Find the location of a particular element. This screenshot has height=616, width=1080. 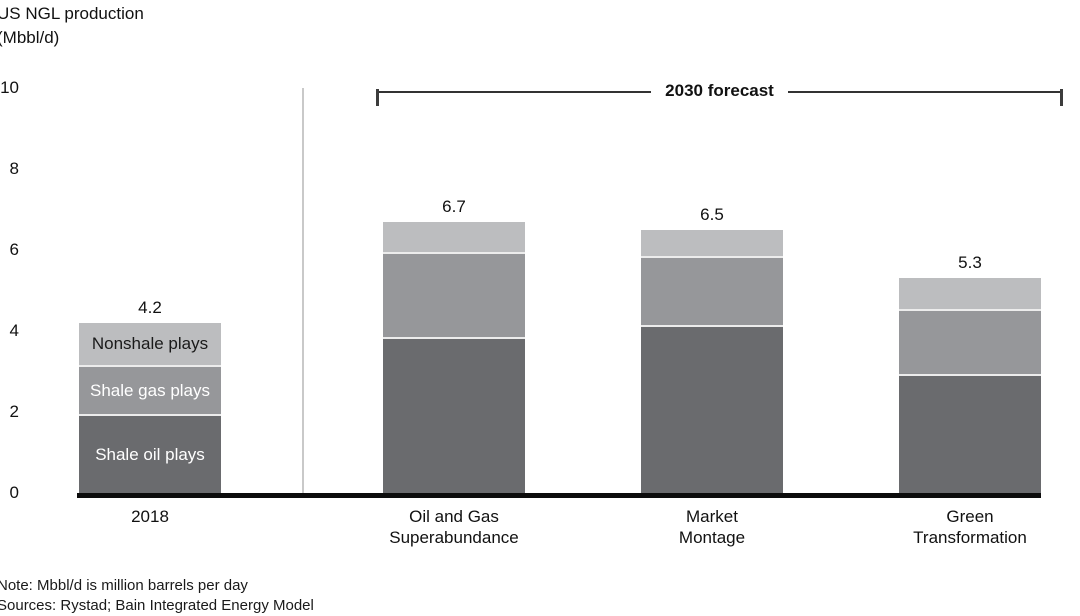

y-axis-tick-label: 6 is located at coordinates (14, 249).